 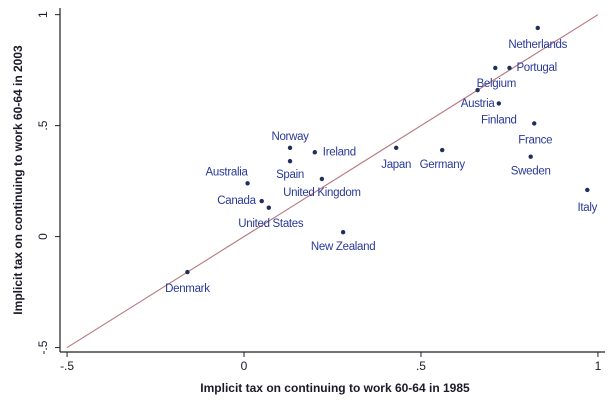 What do you see at coordinates (227, 172) in the screenshot?
I see `point-label: Australia` at bounding box center [227, 172].